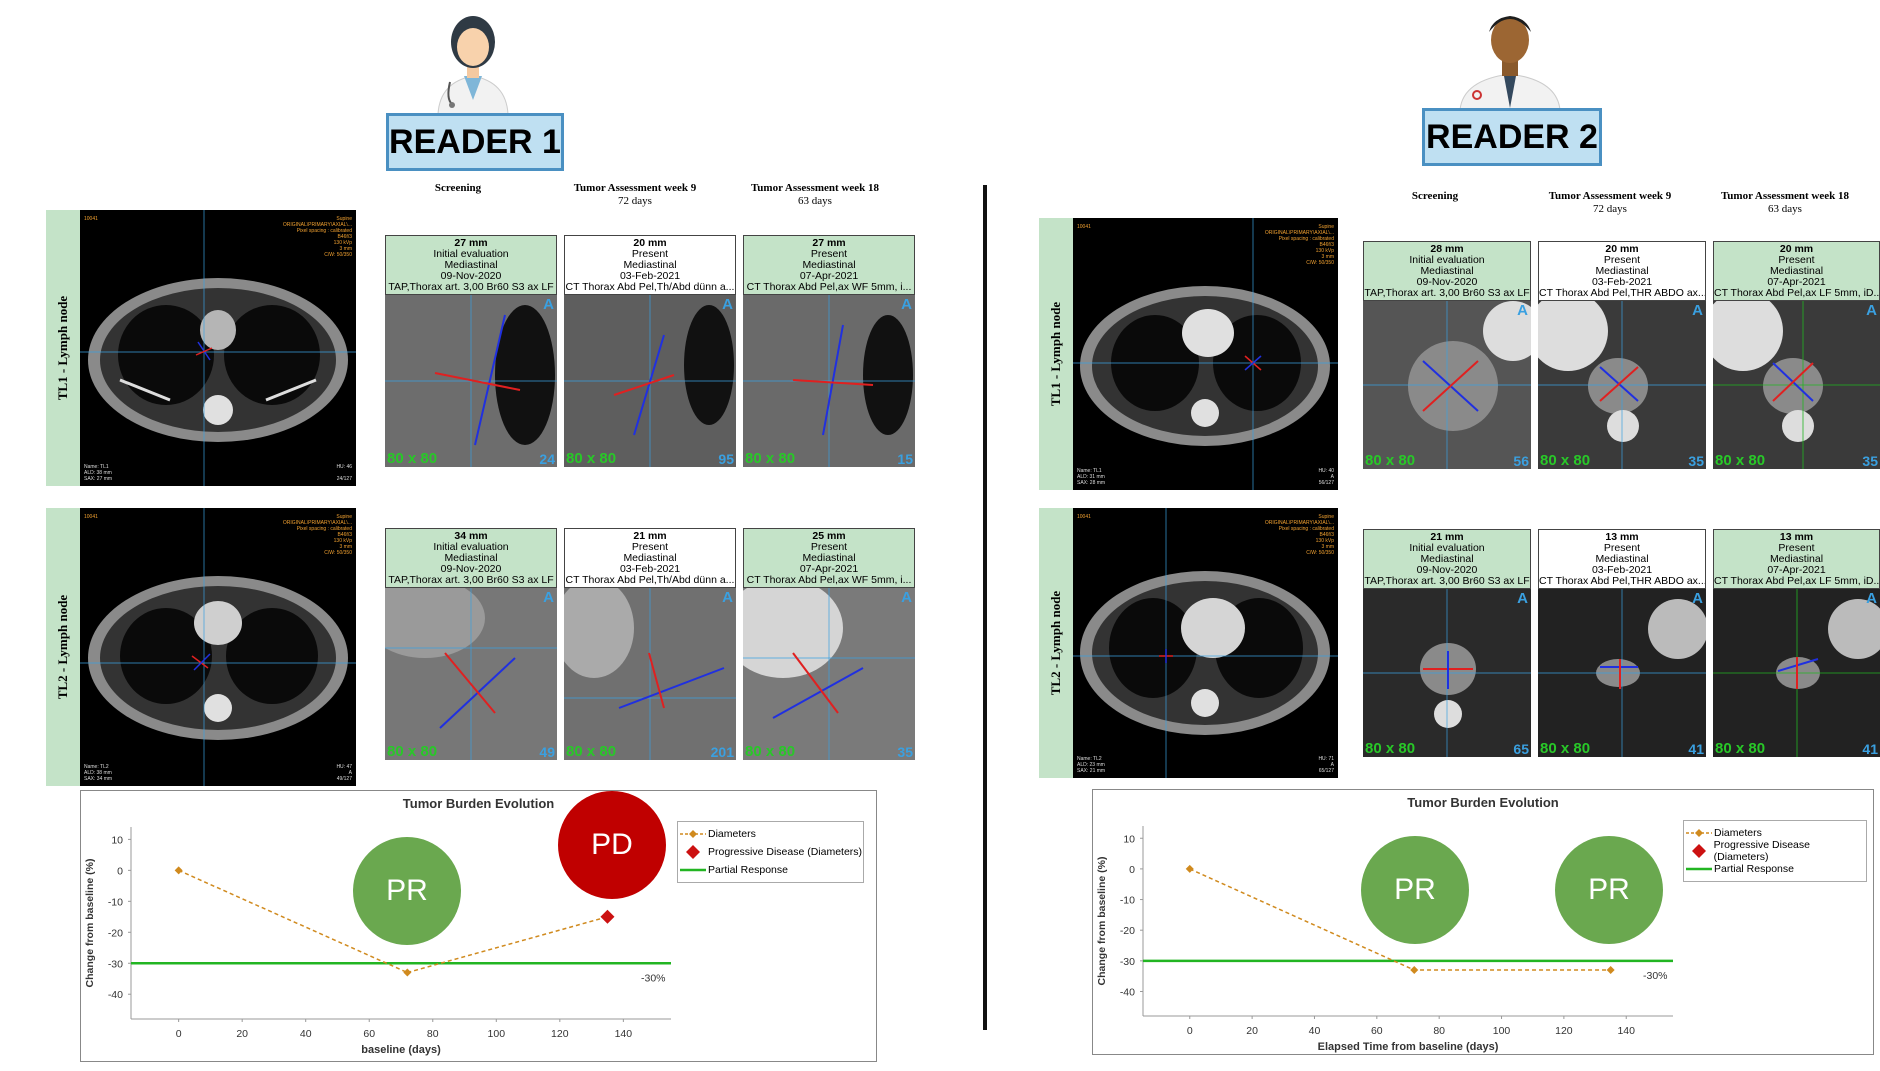  What do you see at coordinates (1127, 931) in the screenshot?
I see `y-tick-label: -20` at bounding box center [1127, 931].